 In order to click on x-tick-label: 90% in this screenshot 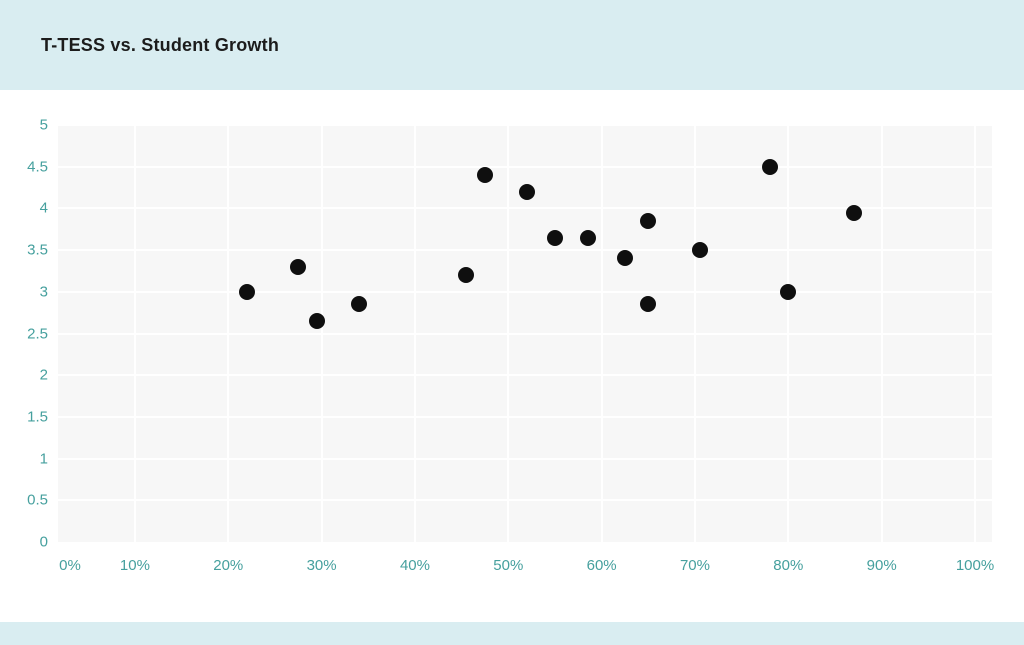, I will do `click(881, 565)`.